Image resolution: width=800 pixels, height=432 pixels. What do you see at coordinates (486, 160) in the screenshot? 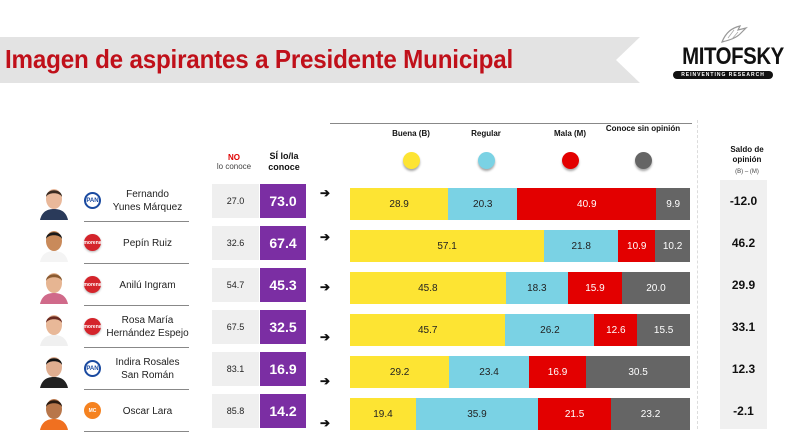
I see `legend-dot-regular` at bounding box center [486, 160].